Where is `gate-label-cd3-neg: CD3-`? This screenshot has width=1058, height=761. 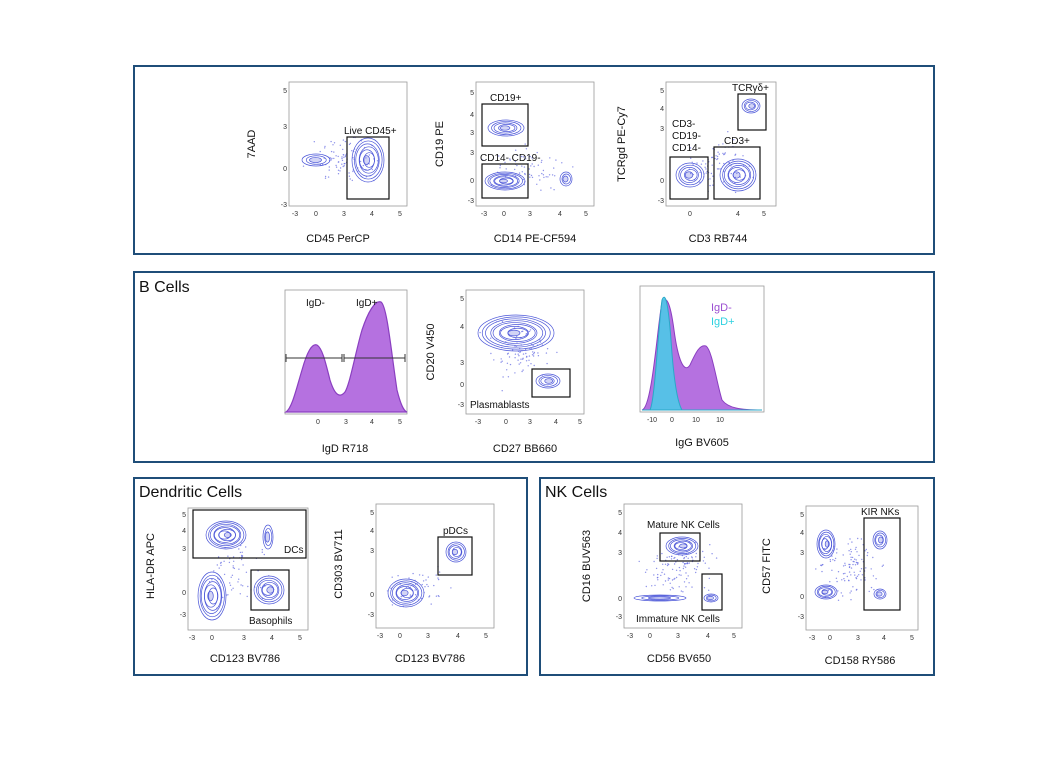
gate-label-cd3-neg: CD3- is located at coordinates (683, 124).